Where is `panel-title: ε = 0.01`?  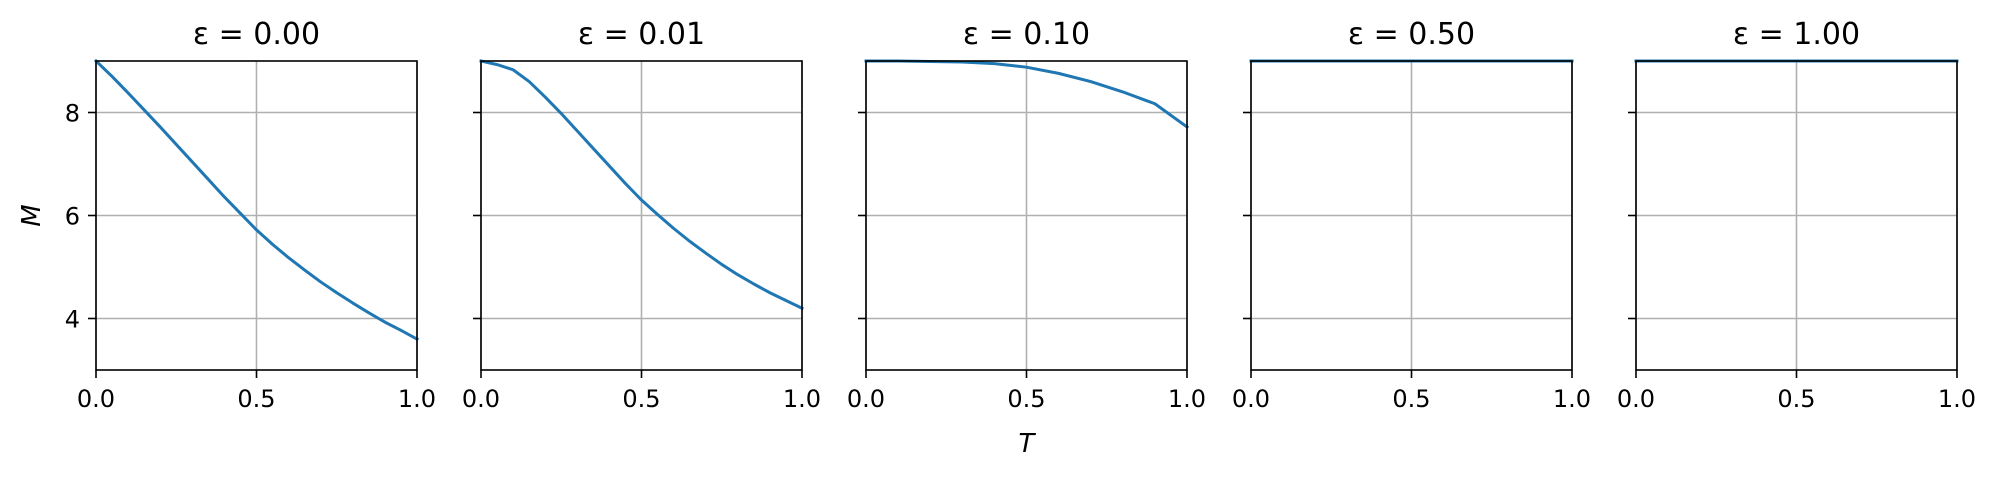
panel-title: ε = 0.01 is located at coordinates (641, 34).